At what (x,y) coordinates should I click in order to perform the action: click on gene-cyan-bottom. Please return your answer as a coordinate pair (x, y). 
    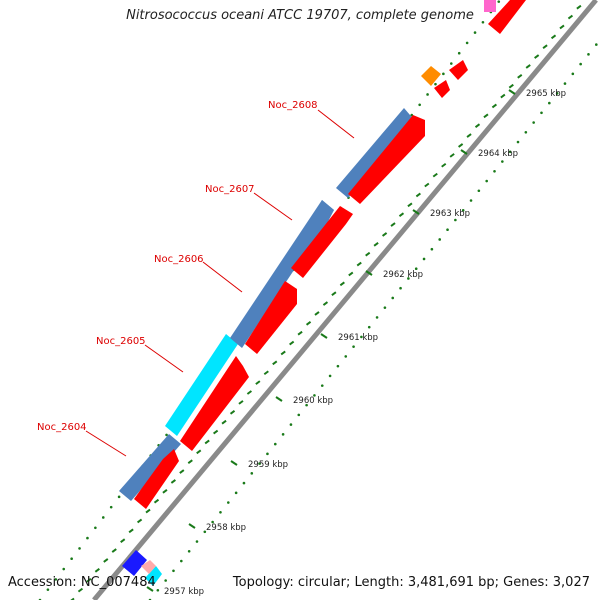
    Looking at the image, I should click on (153, 576).